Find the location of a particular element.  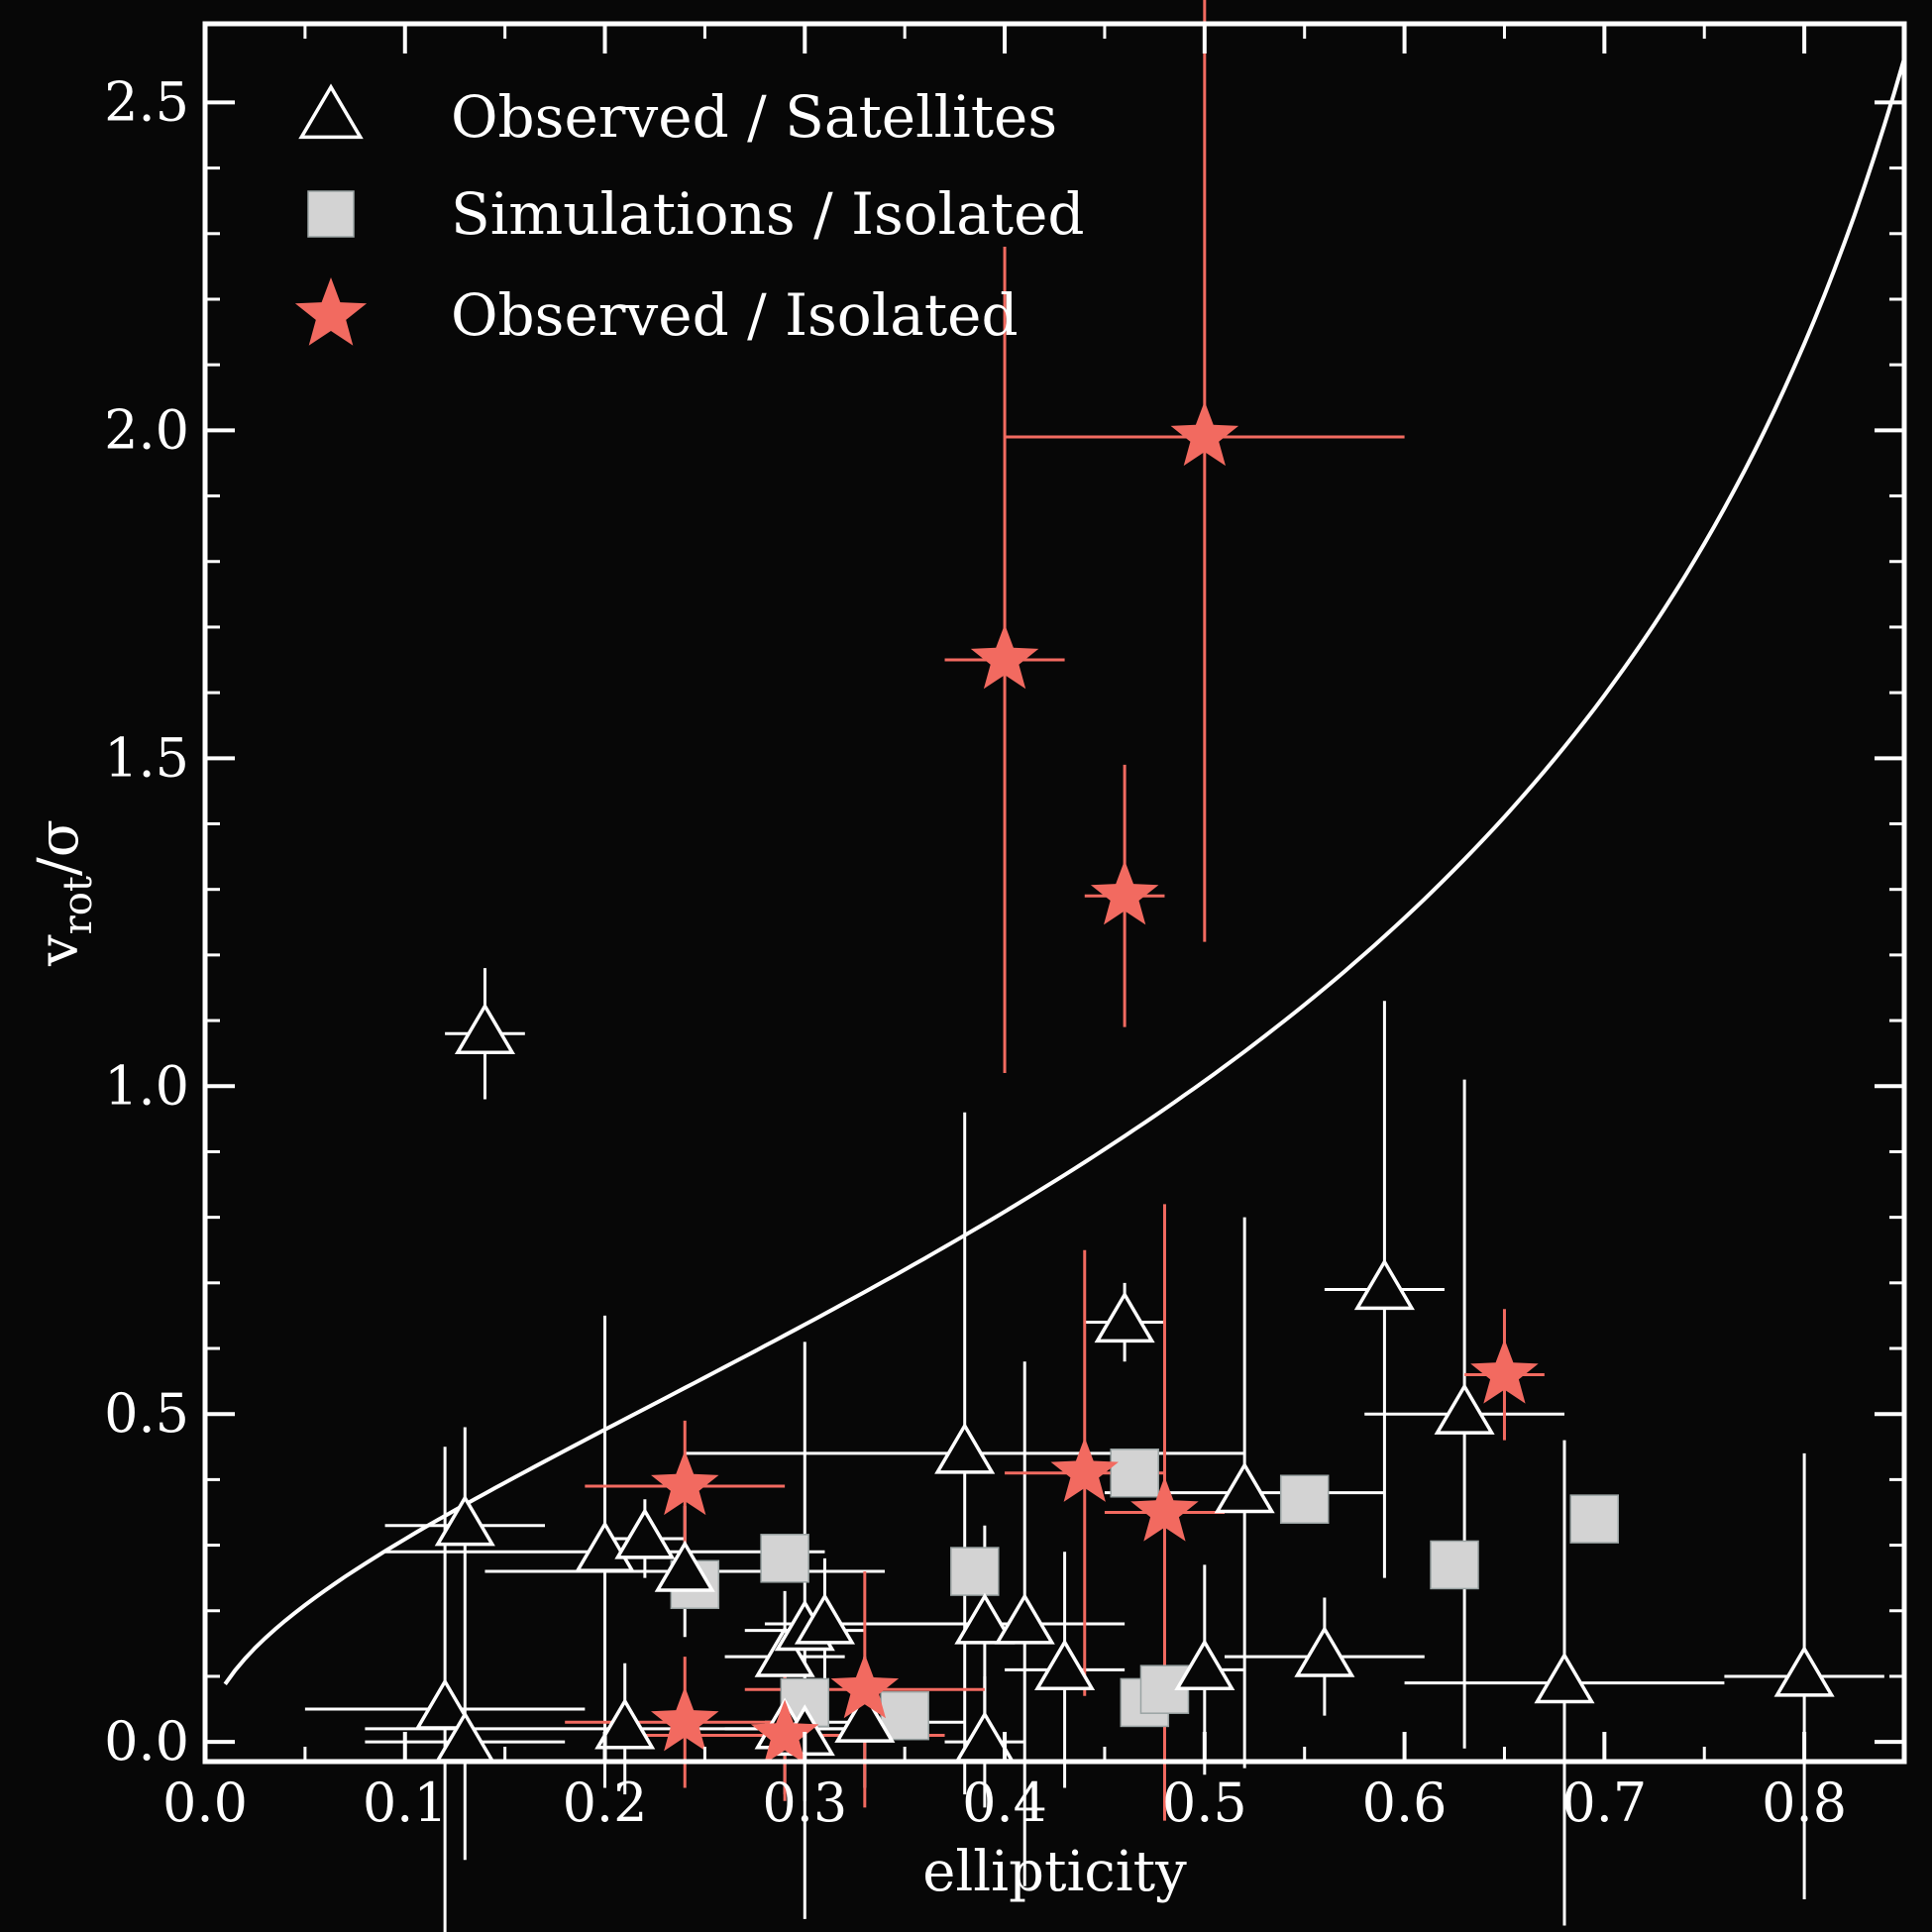

x-tick-label: 0.7 is located at coordinates (1604, 1802).